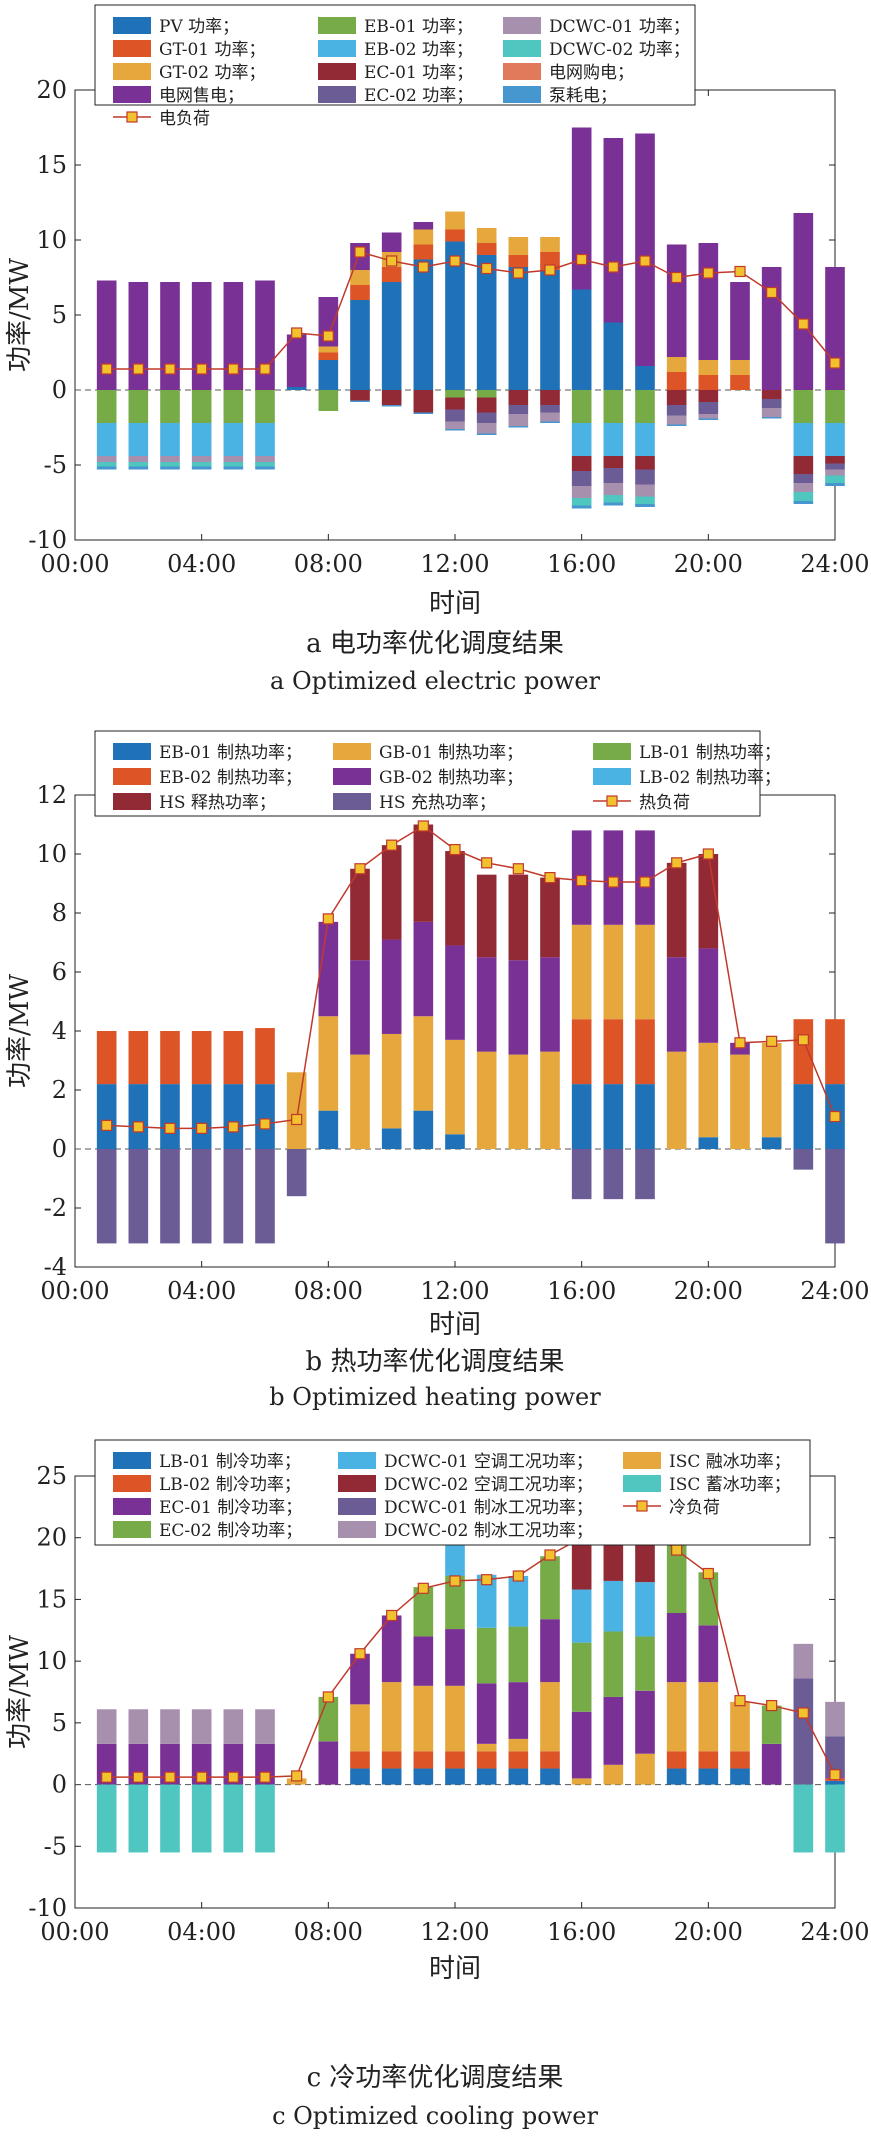  I want to click on load-line, so click(471, 977).